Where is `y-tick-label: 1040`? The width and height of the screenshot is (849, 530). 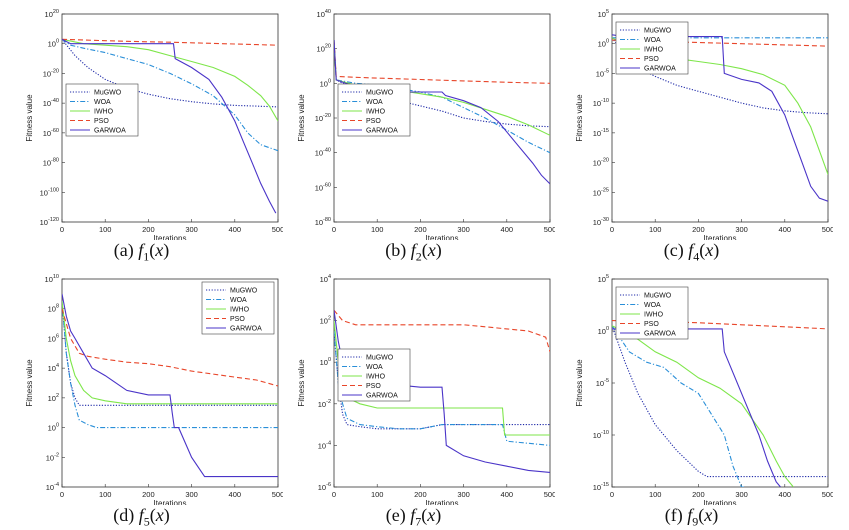
y-tick-label: 1040 is located at coordinates (324, 14).